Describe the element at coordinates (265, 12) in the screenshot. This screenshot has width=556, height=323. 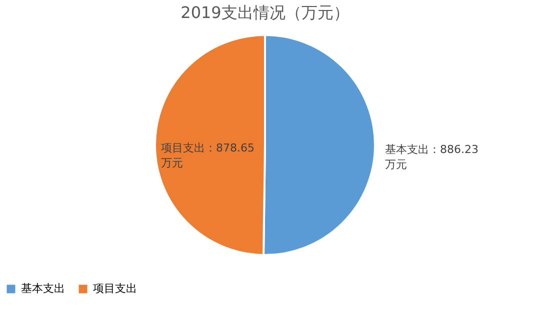
I see `chart-title: 2019支出情况（万元）` at that location.